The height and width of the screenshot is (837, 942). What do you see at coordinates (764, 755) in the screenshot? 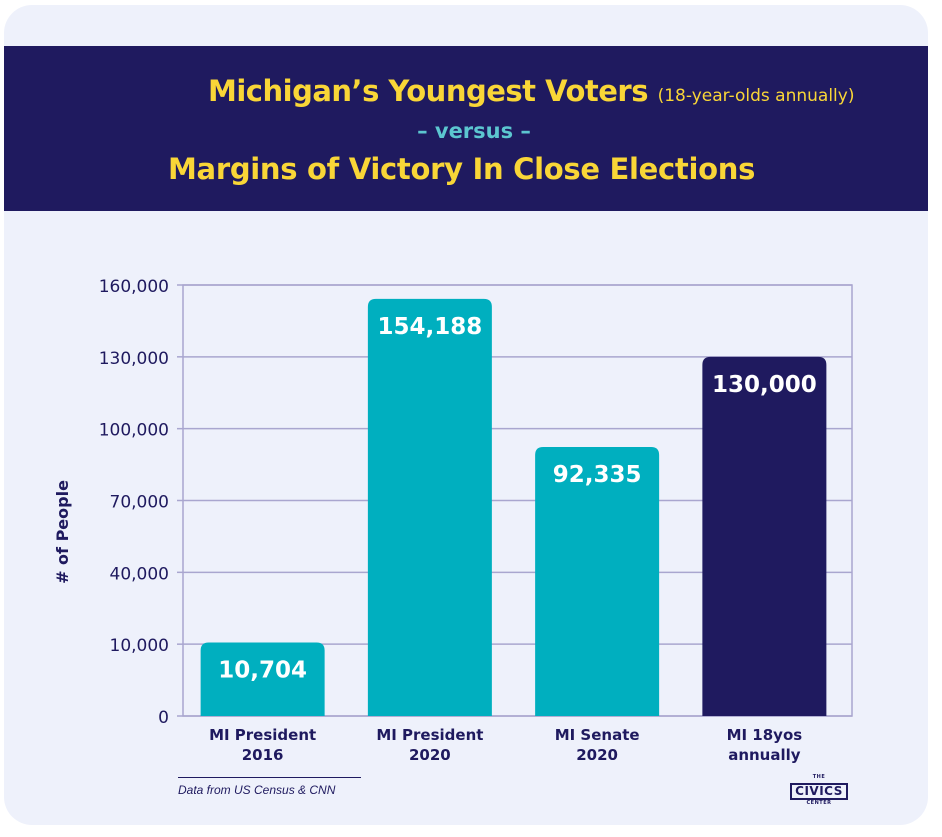
I see `x-category-label: annually` at bounding box center [764, 755].